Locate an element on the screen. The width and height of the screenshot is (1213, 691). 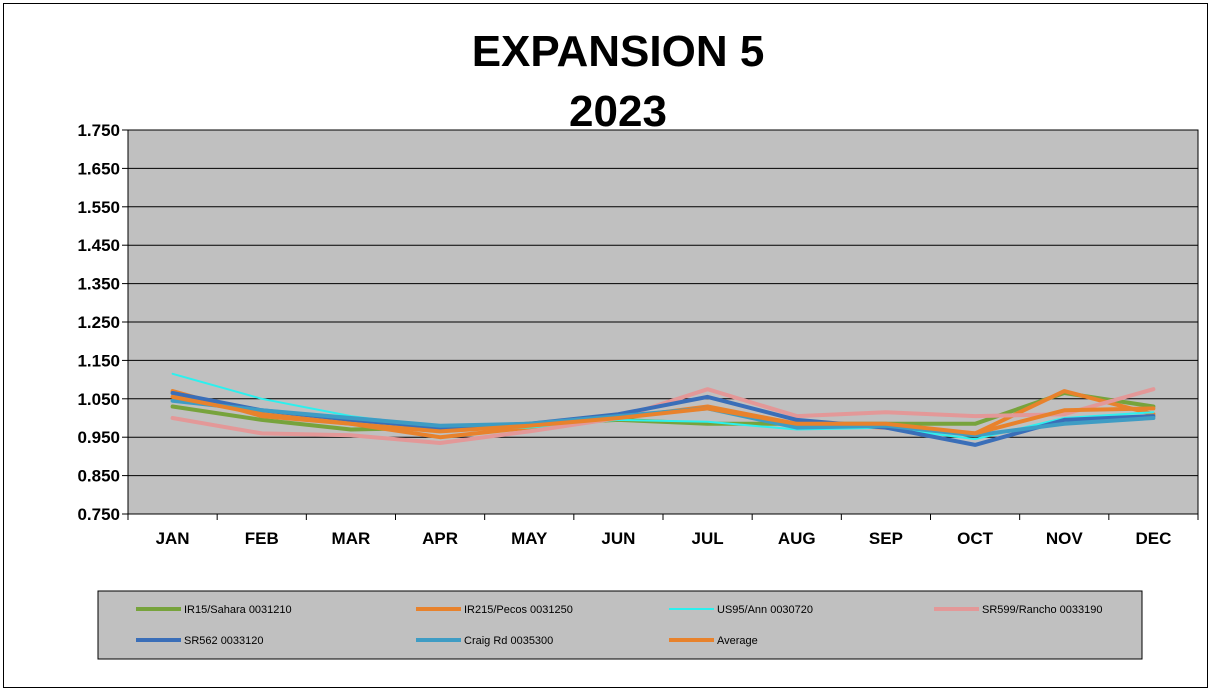
legend-label: IR215/Pecos 0031250 is located at coordinates (518, 610).